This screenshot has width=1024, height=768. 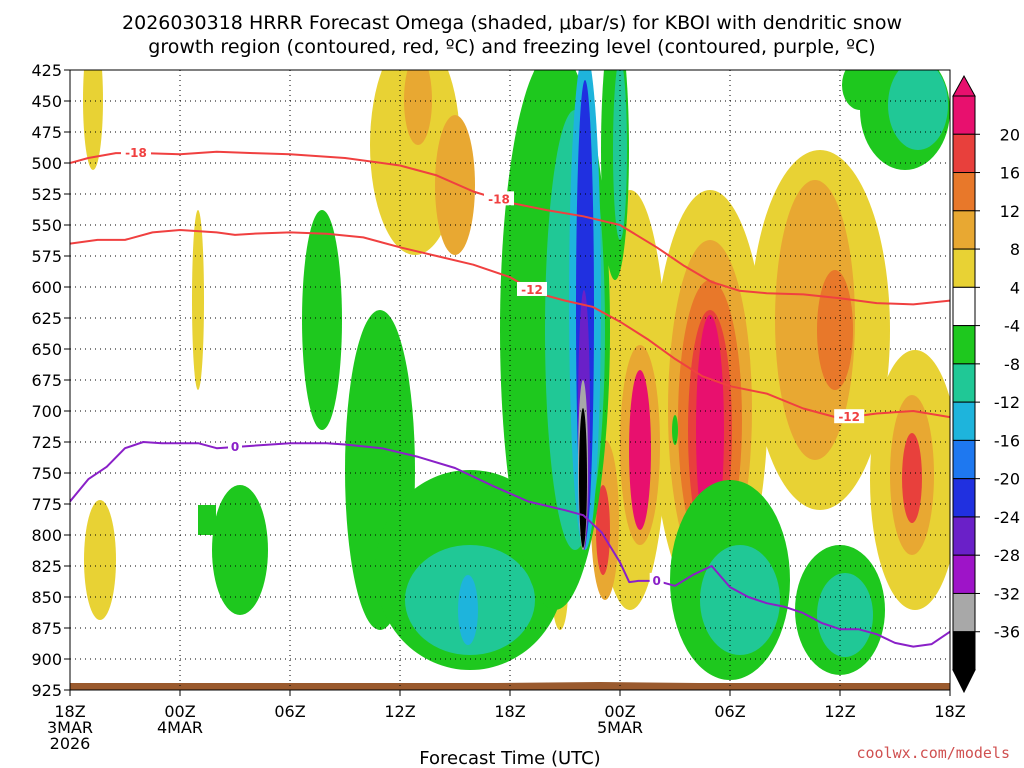 What do you see at coordinates (46, 318) in the screenshot?
I see `y-tick-label: 625` at bounding box center [46, 318].